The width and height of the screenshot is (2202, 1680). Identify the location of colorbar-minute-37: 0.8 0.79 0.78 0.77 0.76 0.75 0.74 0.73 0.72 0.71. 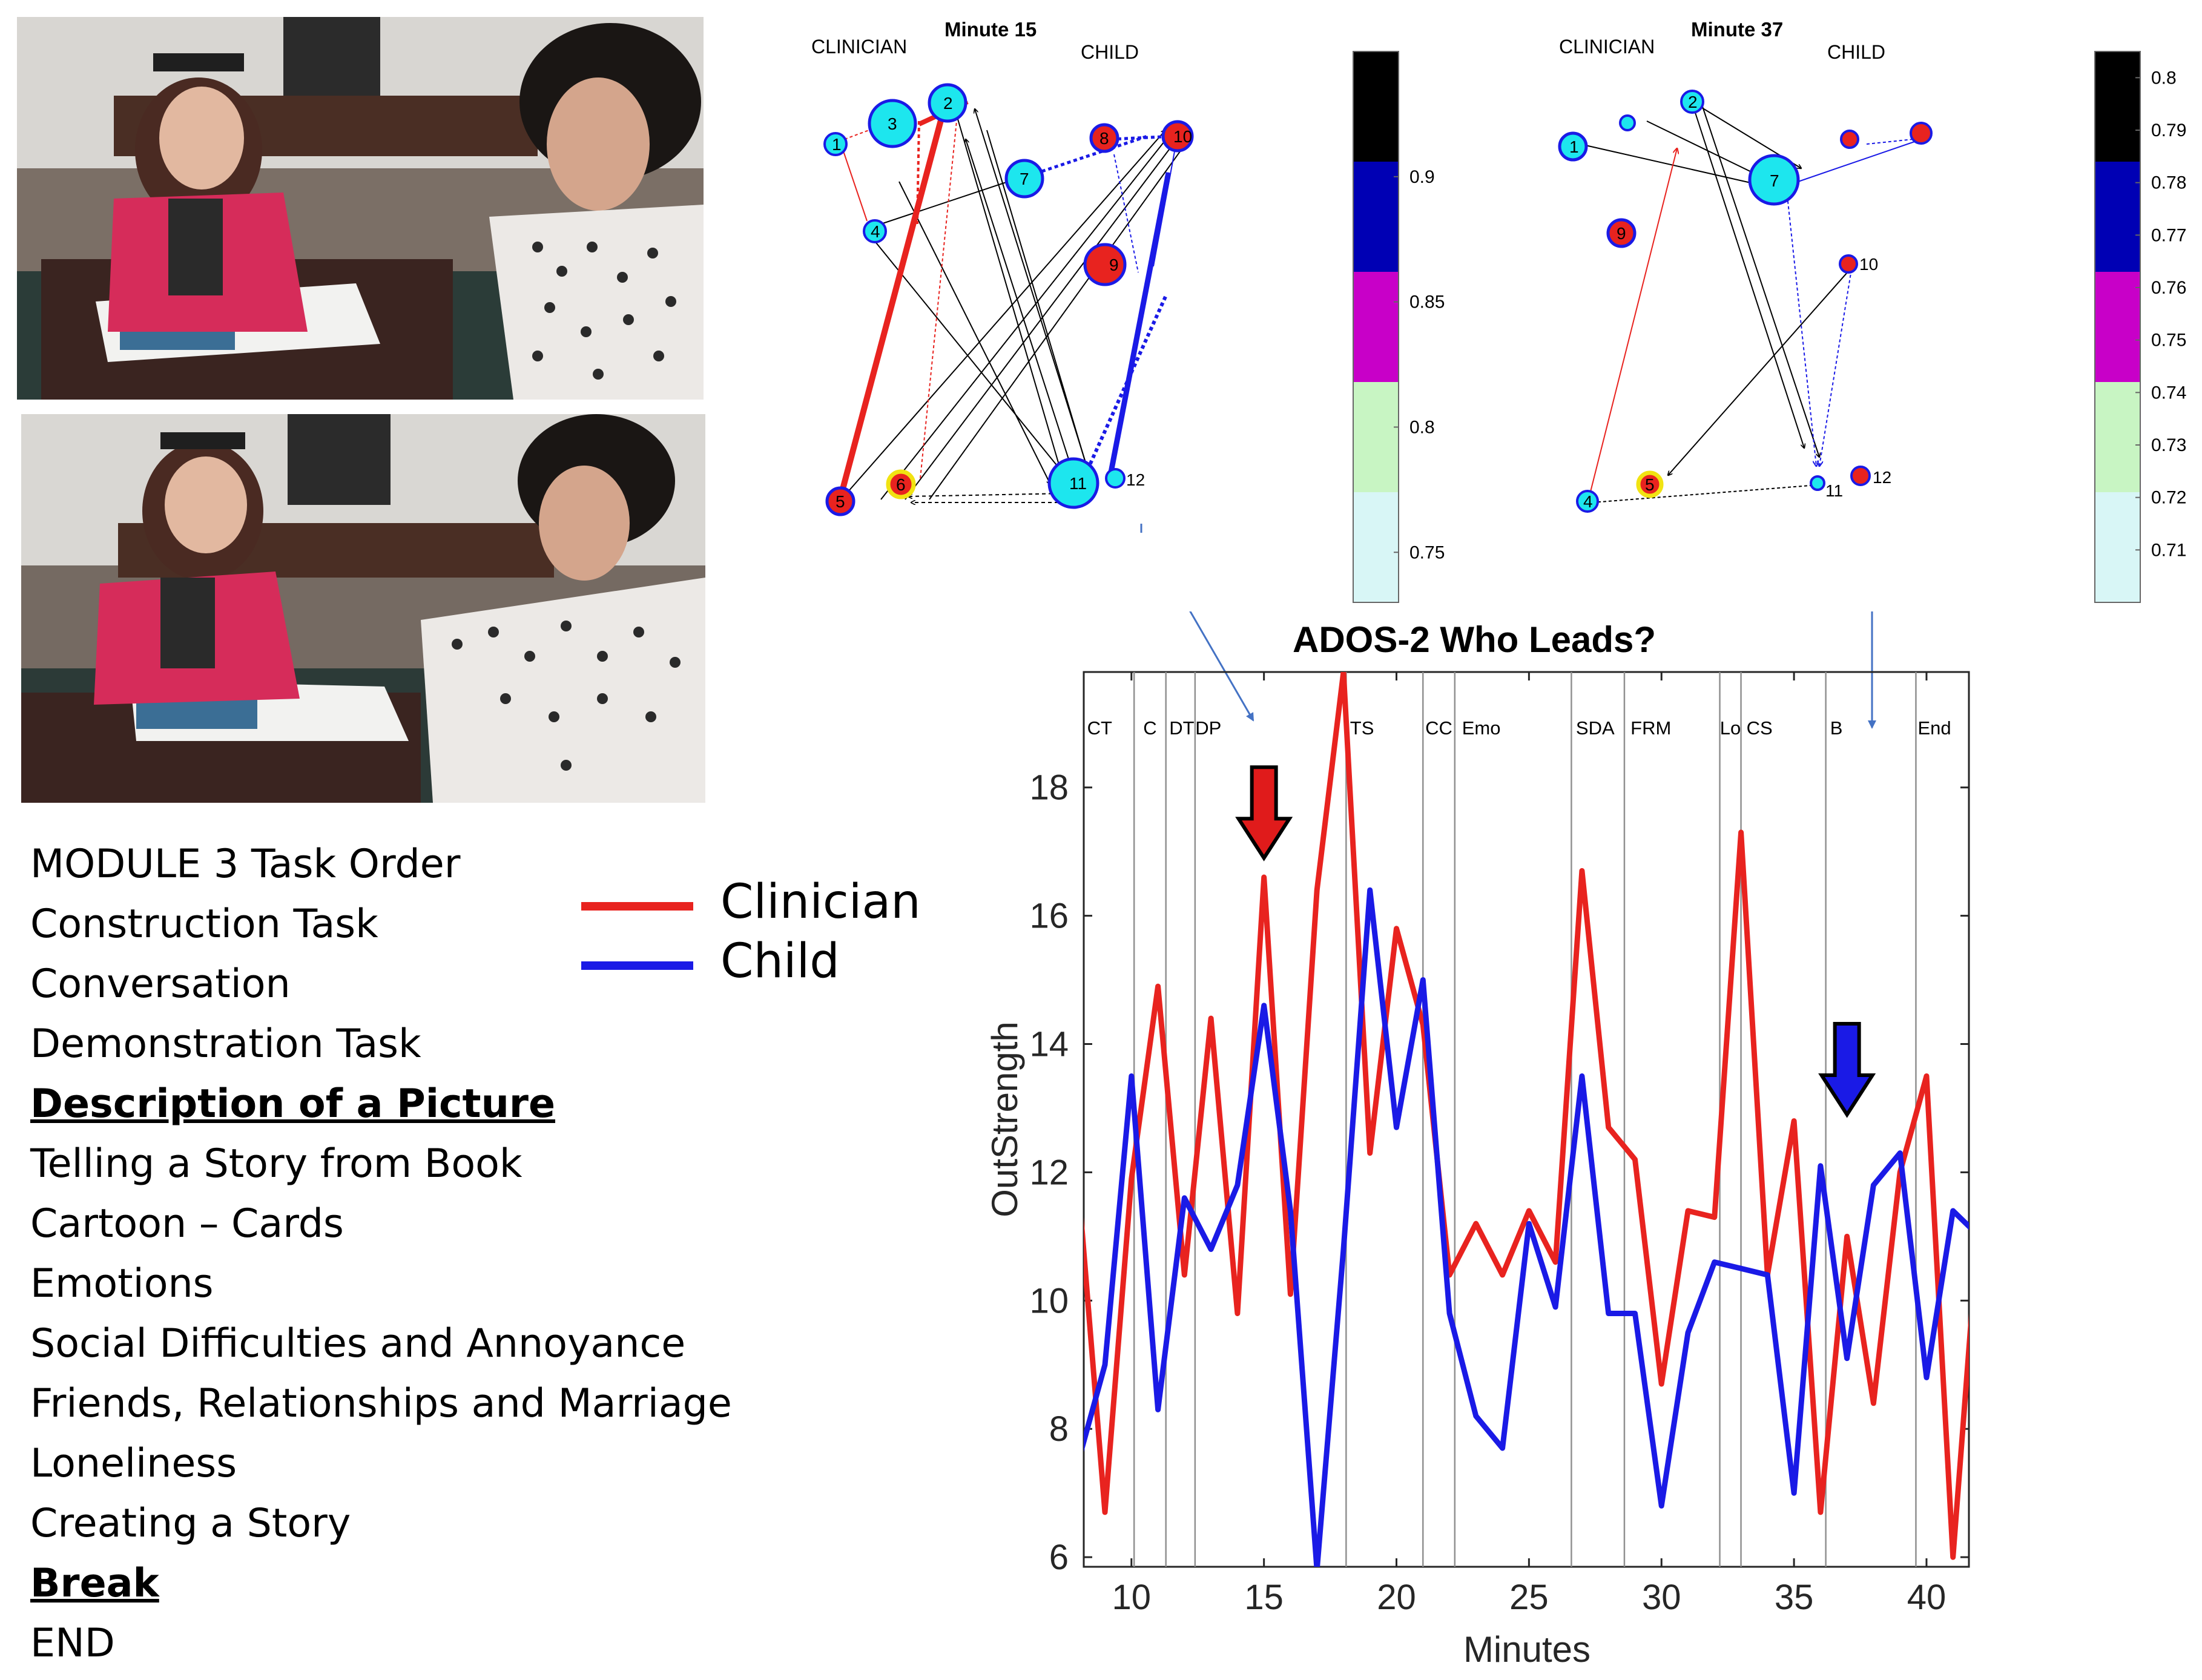
(2140, 327).